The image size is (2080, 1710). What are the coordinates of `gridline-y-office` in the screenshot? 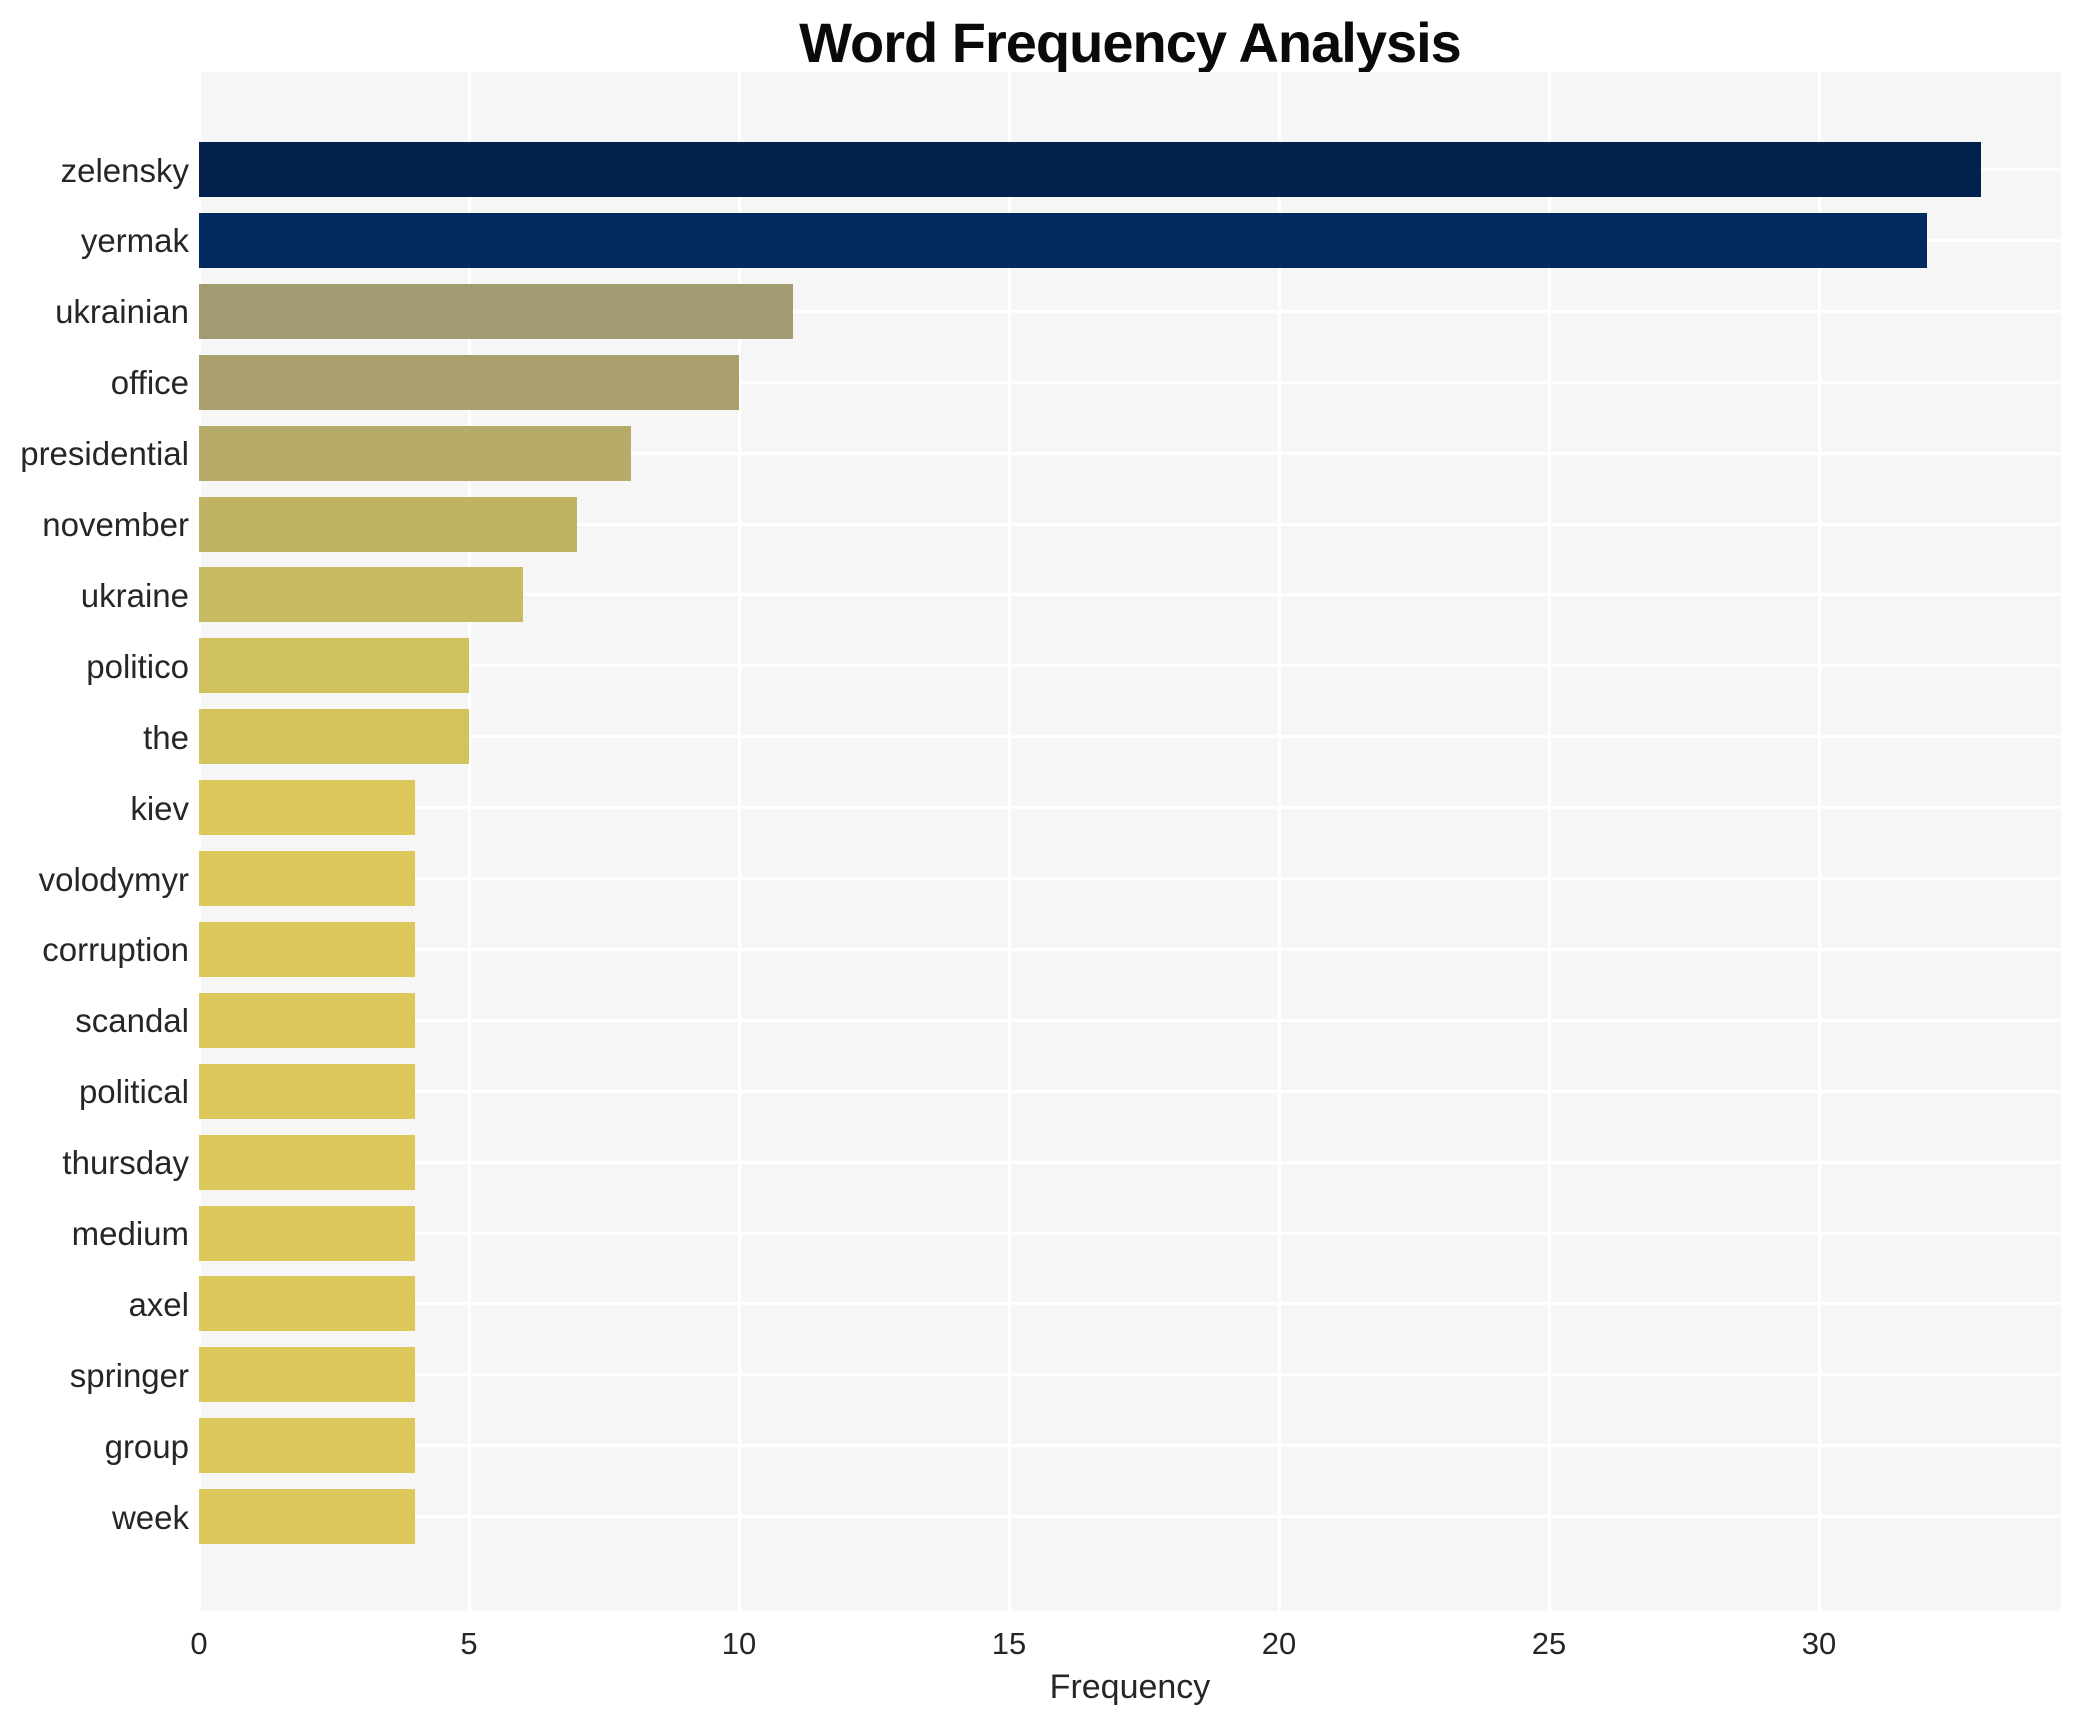 It's located at (1130, 382).